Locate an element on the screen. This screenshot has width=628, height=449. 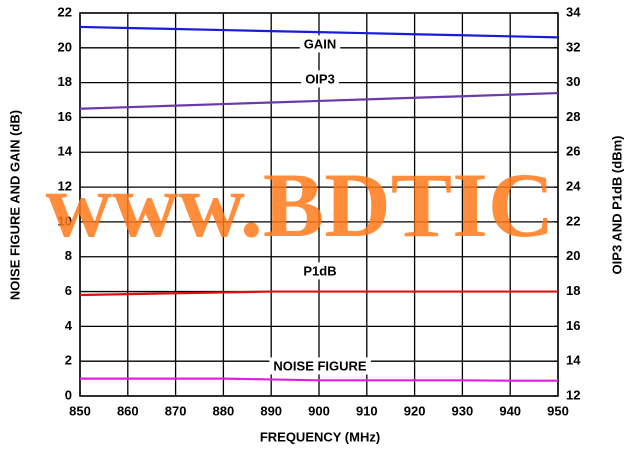
x-tick-label: 950 is located at coordinates (558, 410).